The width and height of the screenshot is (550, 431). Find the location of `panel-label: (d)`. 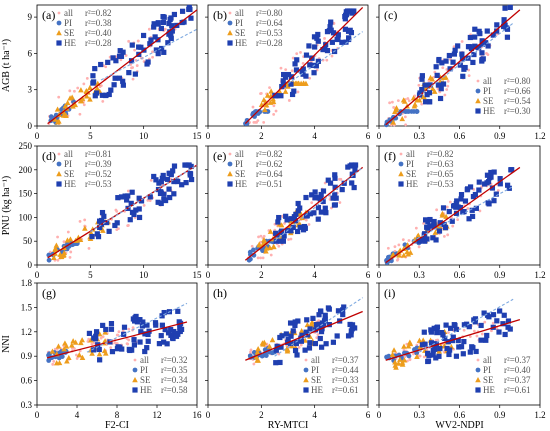

panel-label: (d) is located at coordinates (49, 156).